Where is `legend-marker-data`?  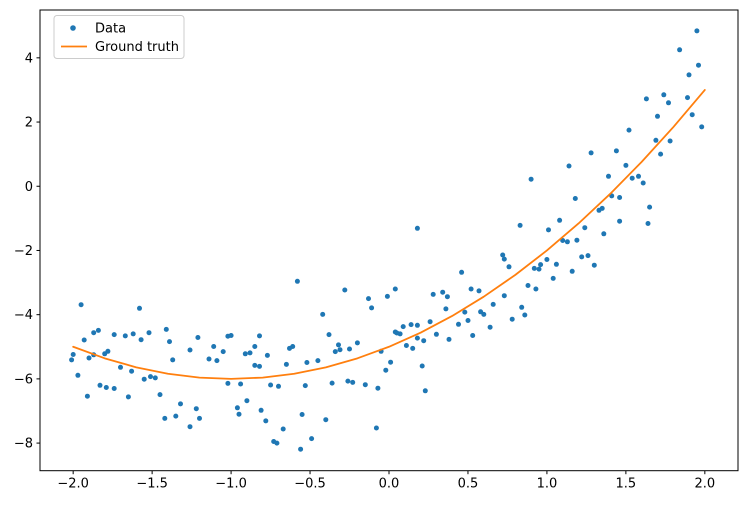 legend-marker-data is located at coordinates (73, 28).